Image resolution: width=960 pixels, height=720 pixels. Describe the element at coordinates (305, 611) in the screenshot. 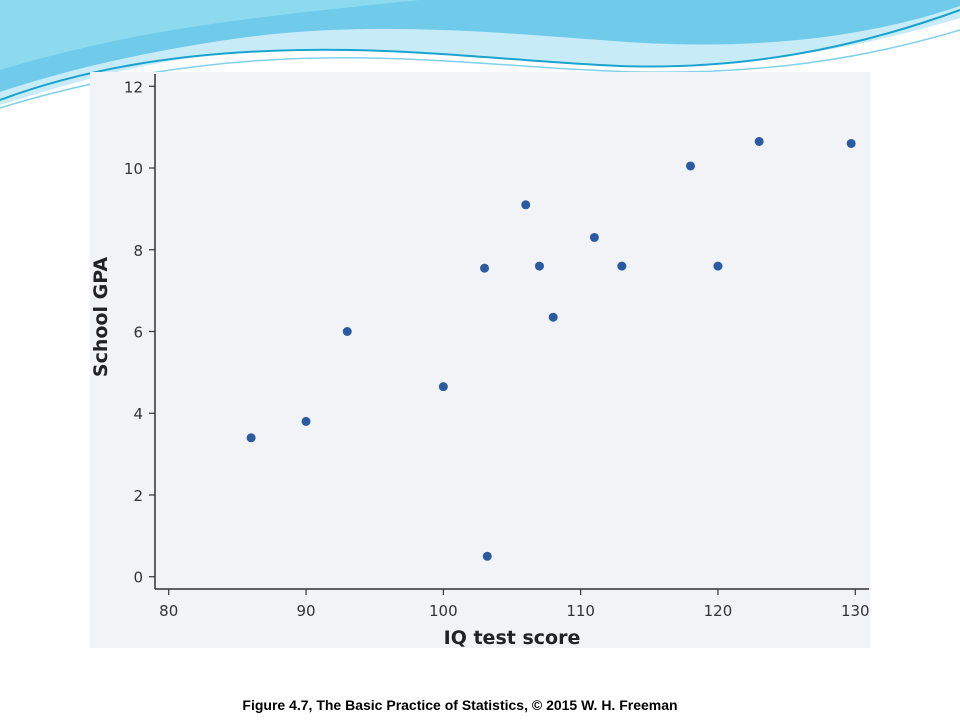

I see `x-tick-label: 90` at that location.